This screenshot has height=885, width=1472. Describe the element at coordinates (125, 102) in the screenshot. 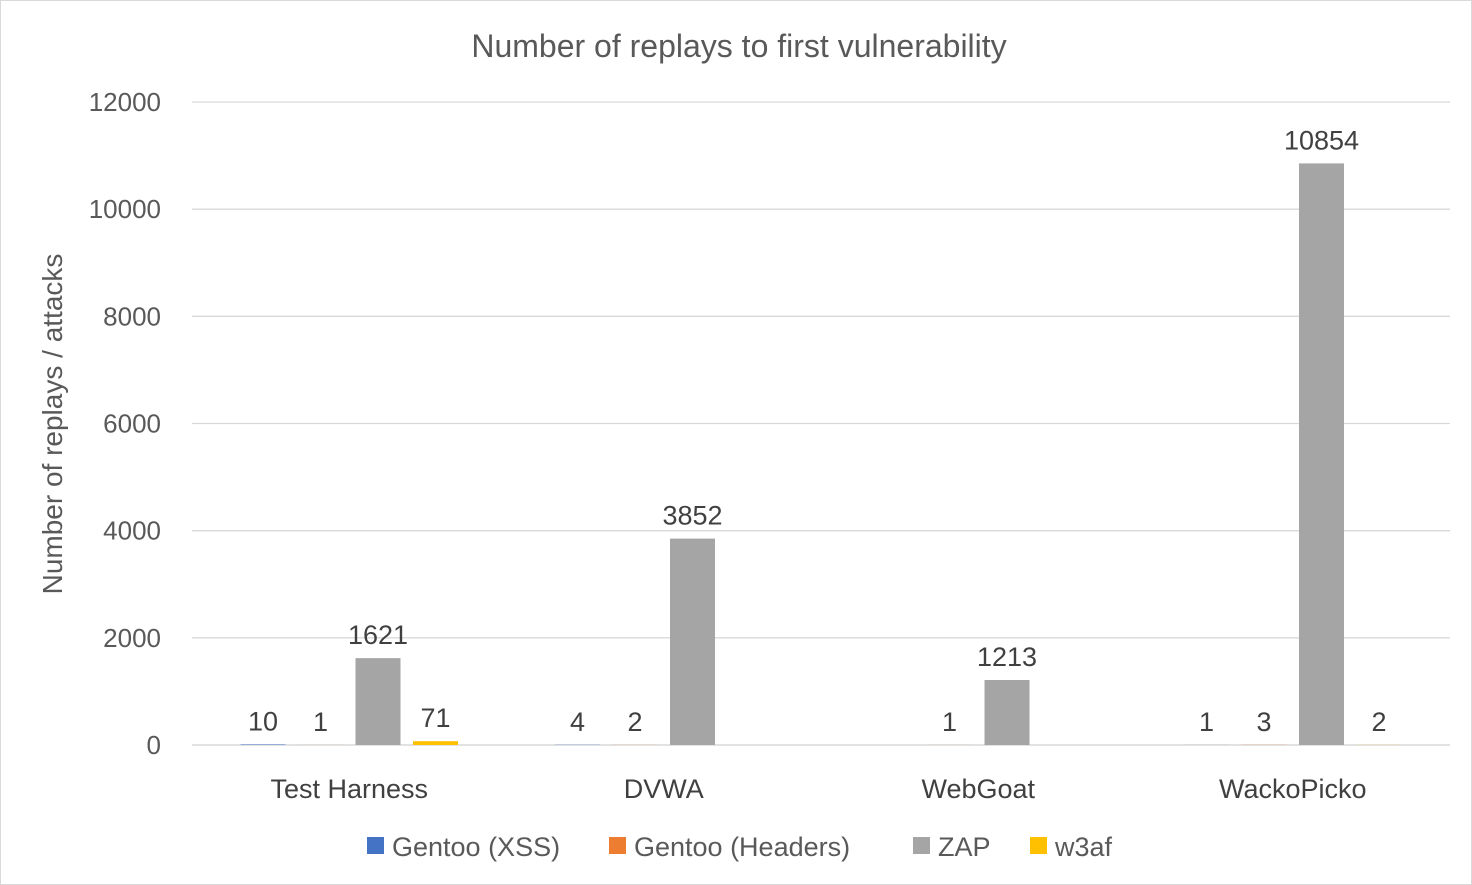

I see `y-tick-label: 12000` at that location.